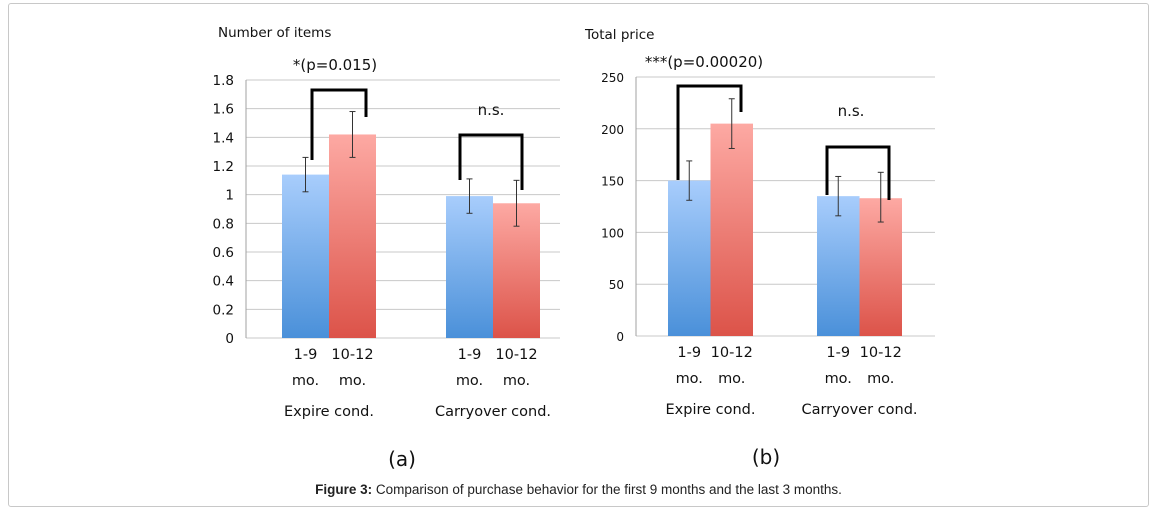 The image size is (1157, 514). I want to click on y-tick-label: 50, so click(616, 285).